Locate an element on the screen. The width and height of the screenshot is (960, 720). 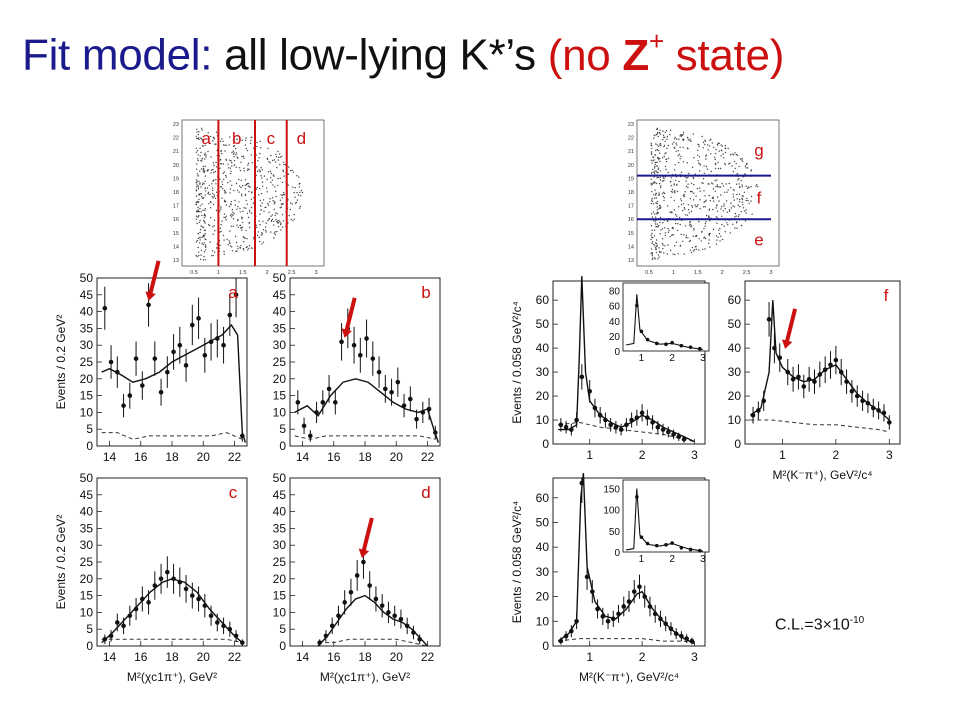
inset-x-tick: 1 is located at coordinates (642, 358).